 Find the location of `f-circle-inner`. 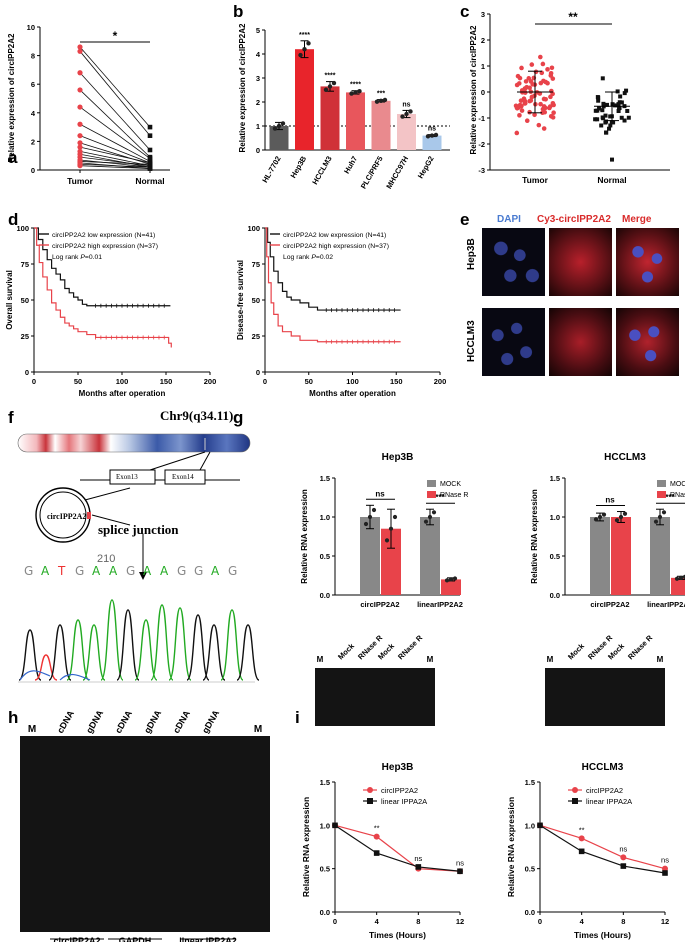

f-circle-inner is located at coordinates (63, 515).